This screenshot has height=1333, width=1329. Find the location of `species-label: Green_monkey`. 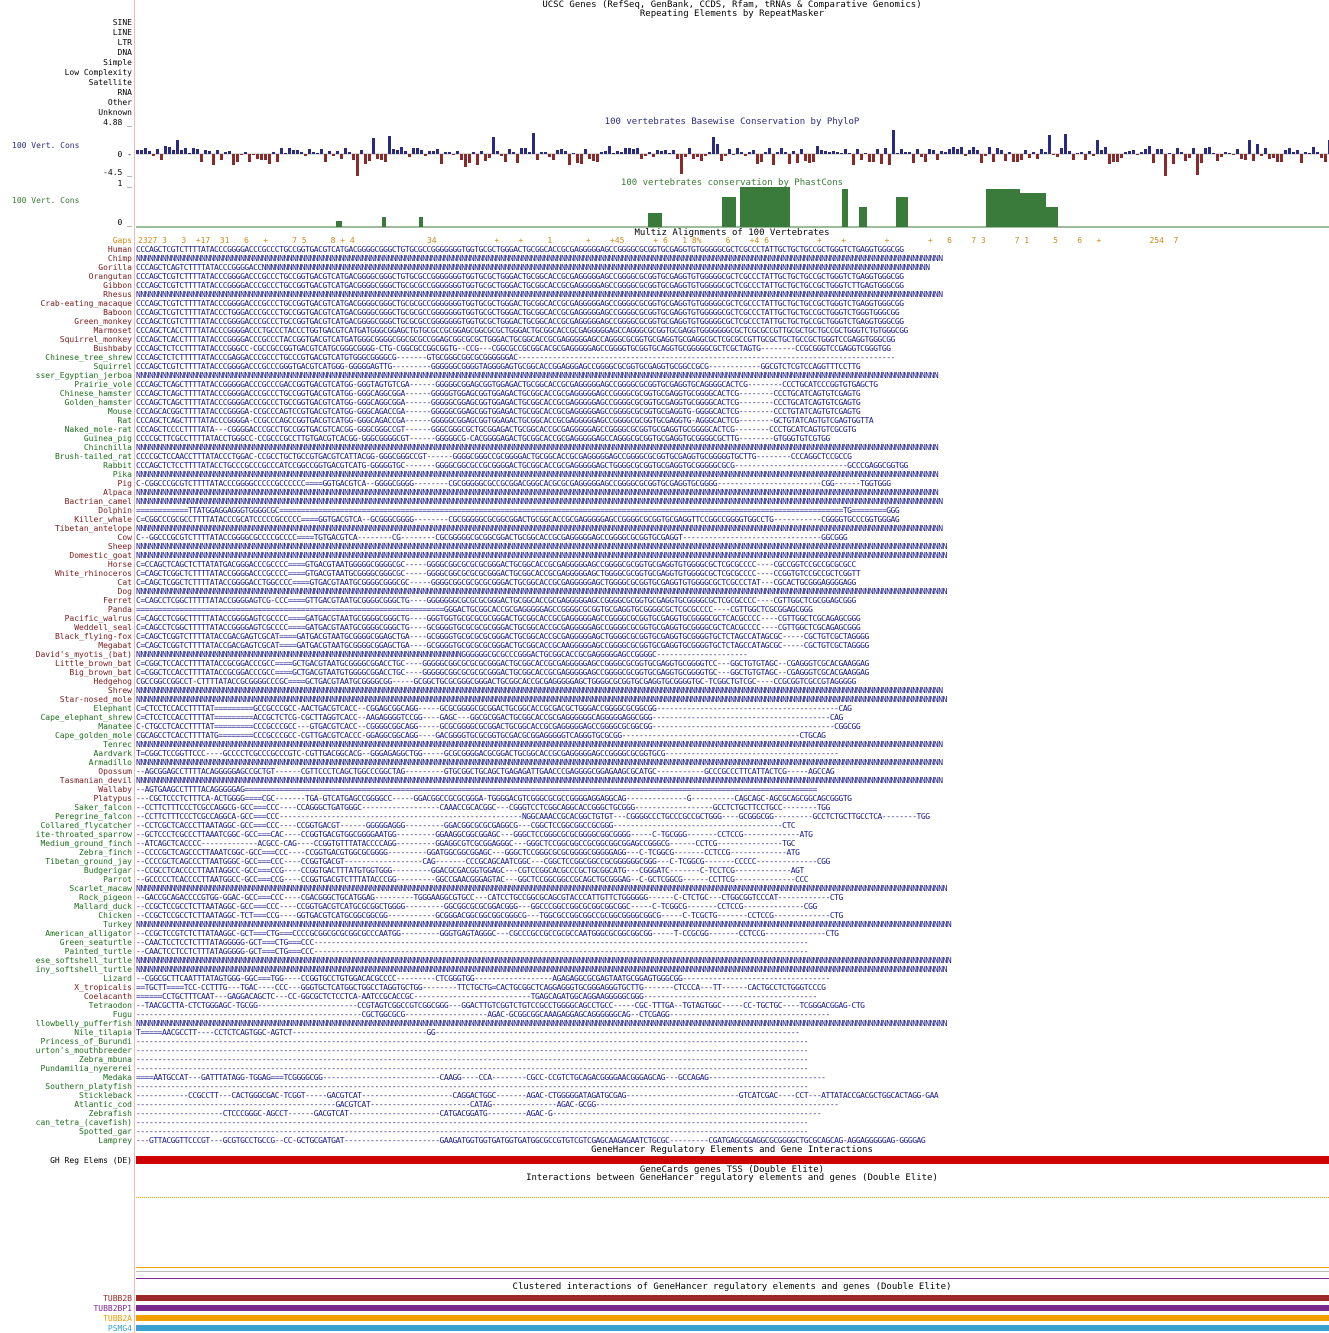

species-label: Green_monkey is located at coordinates (103, 321).